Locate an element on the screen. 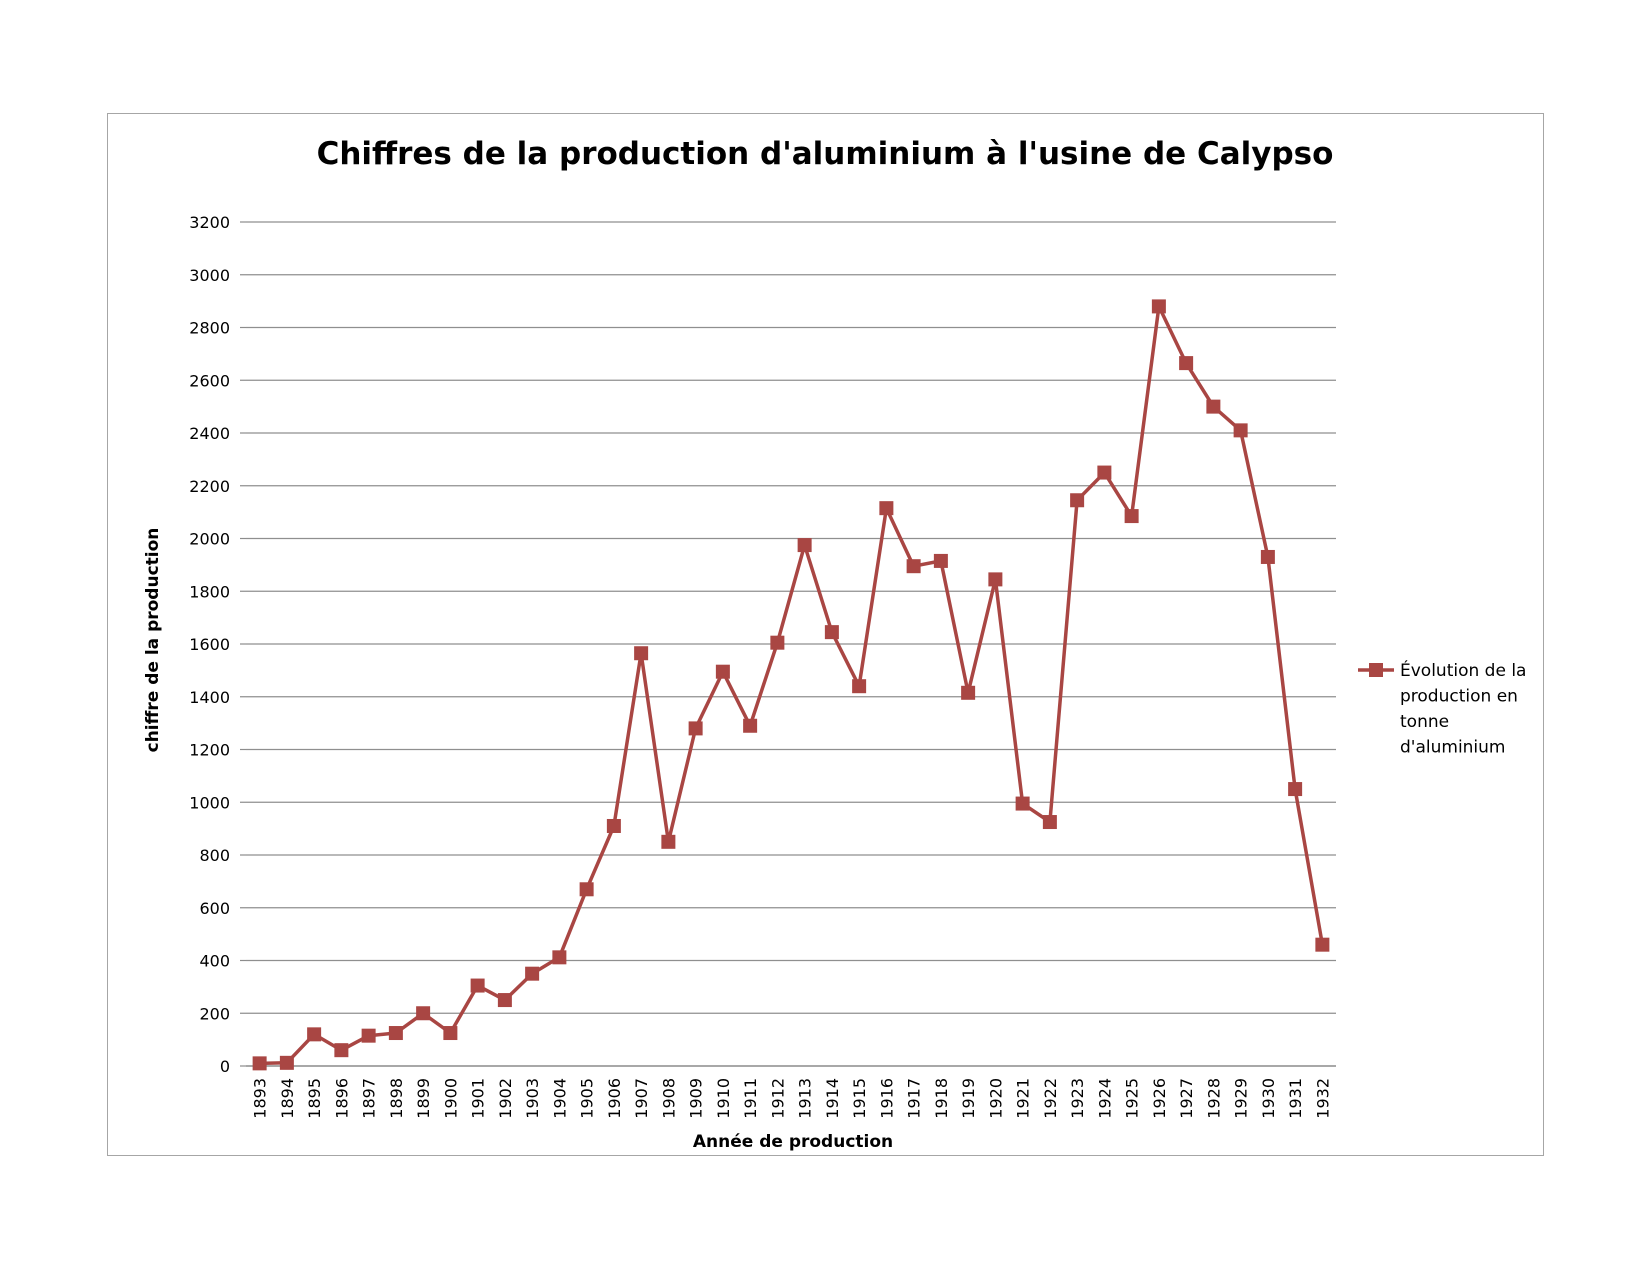  y-tick-label: 1000 is located at coordinates (209, 802).